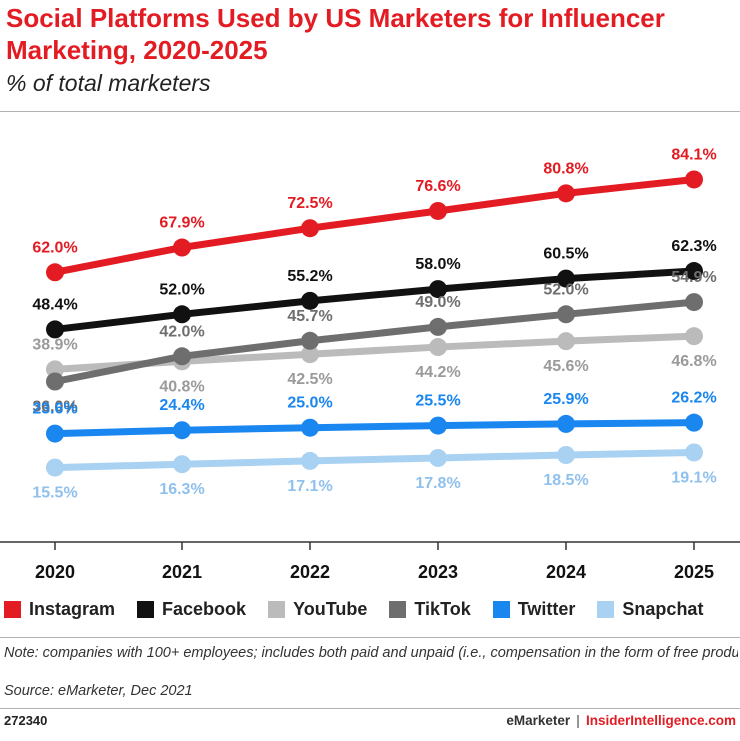  What do you see at coordinates (370, 111) in the screenshot?
I see `header-rule` at bounding box center [370, 111].